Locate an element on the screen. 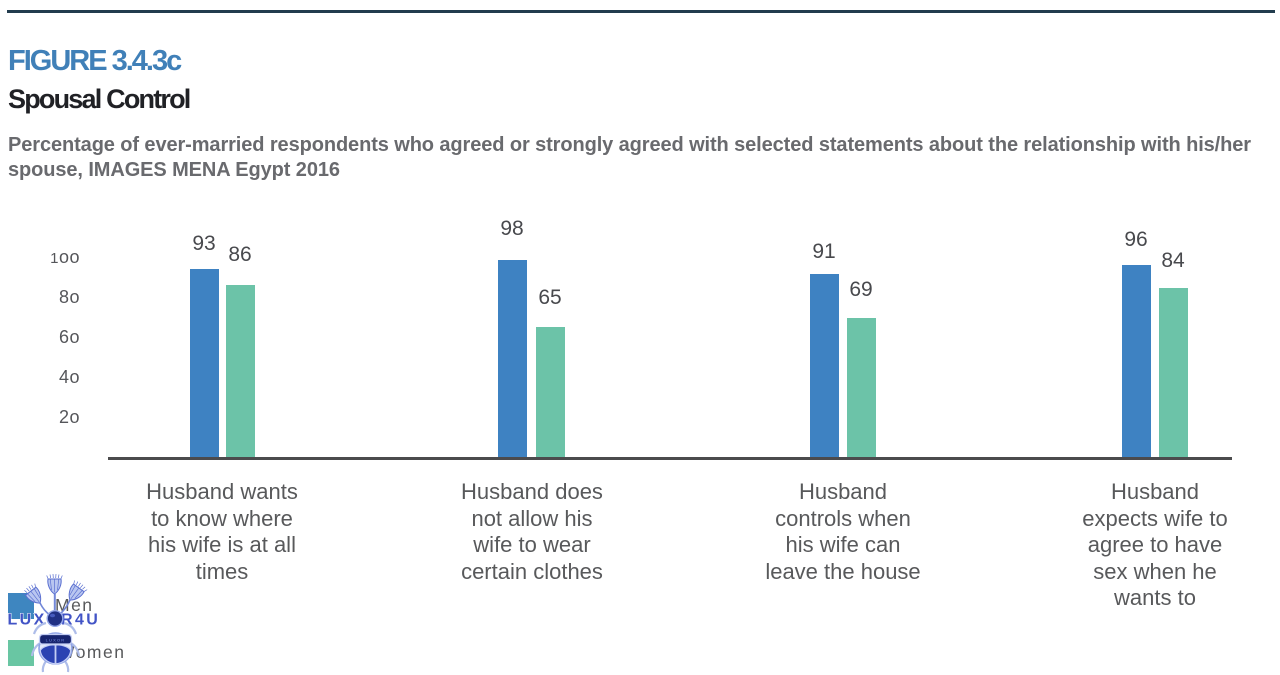 This screenshot has height=675, width=1280. svg-text: R4U is located at coordinates (80, 619).